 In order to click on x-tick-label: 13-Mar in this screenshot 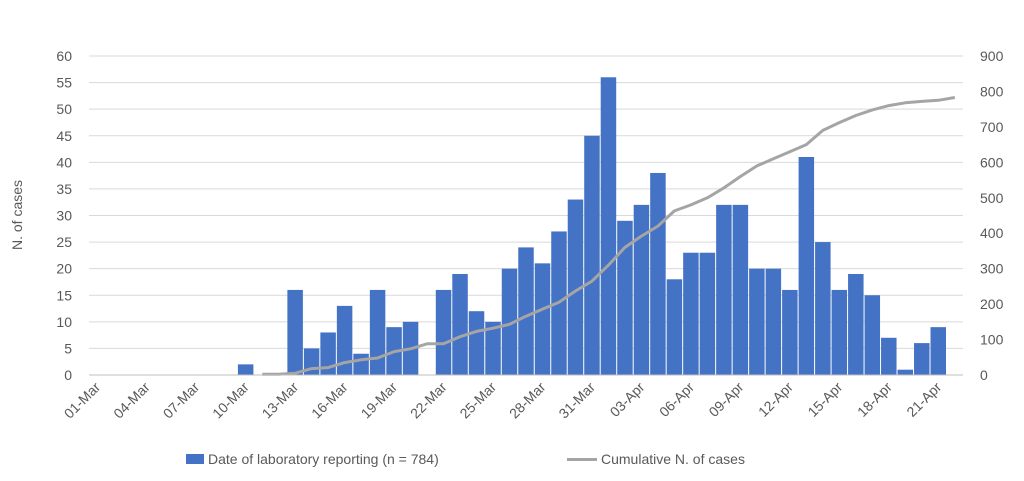, I will do `click(280, 400)`.